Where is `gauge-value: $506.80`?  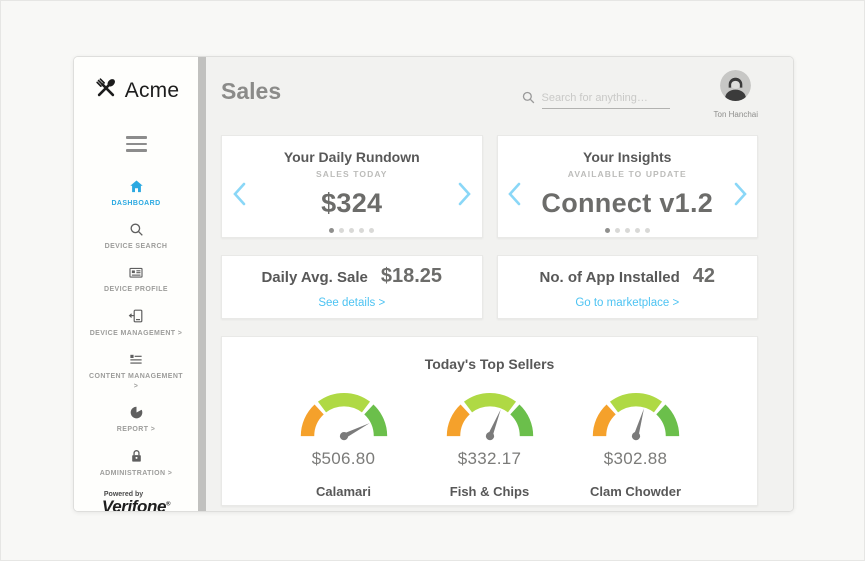 gauge-value: $506.80 is located at coordinates (343, 458).